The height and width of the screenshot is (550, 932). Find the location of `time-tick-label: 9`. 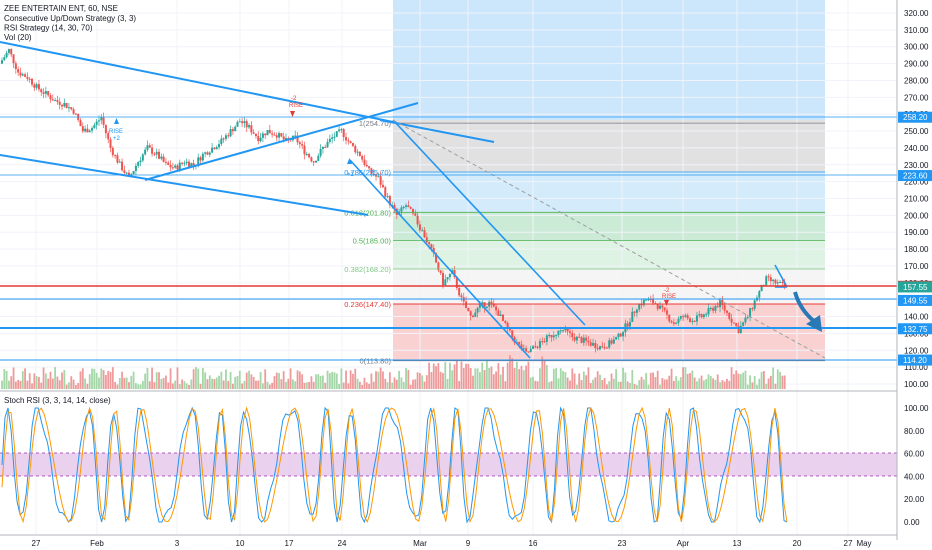

time-tick-label: 9 is located at coordinates (468, 543).